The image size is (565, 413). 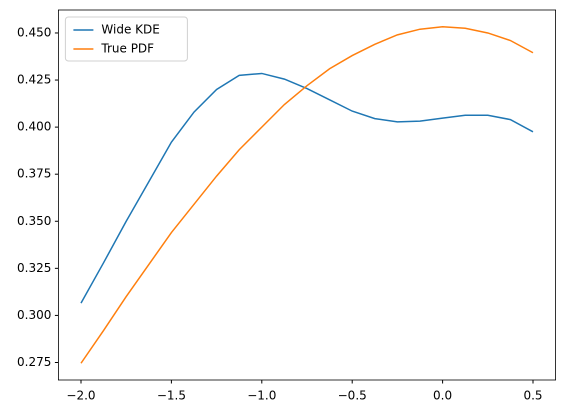 What do you see at coordinates (261, 396) in the screenshot?
I see `x-tick-label: −1.0` at bounding box center [261, 396].